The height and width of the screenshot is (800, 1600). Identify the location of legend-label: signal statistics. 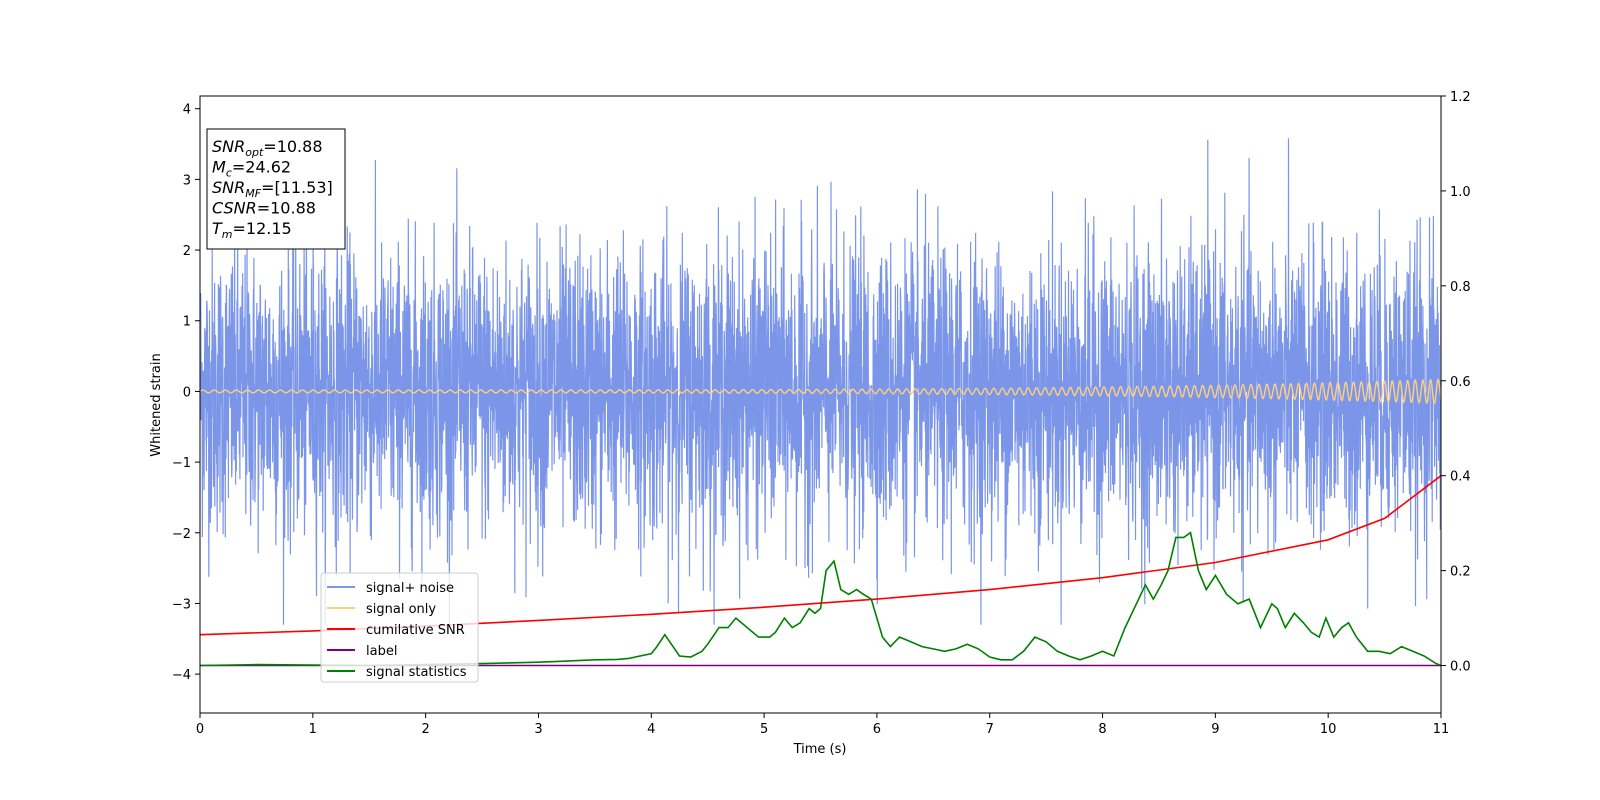
(416, 672).